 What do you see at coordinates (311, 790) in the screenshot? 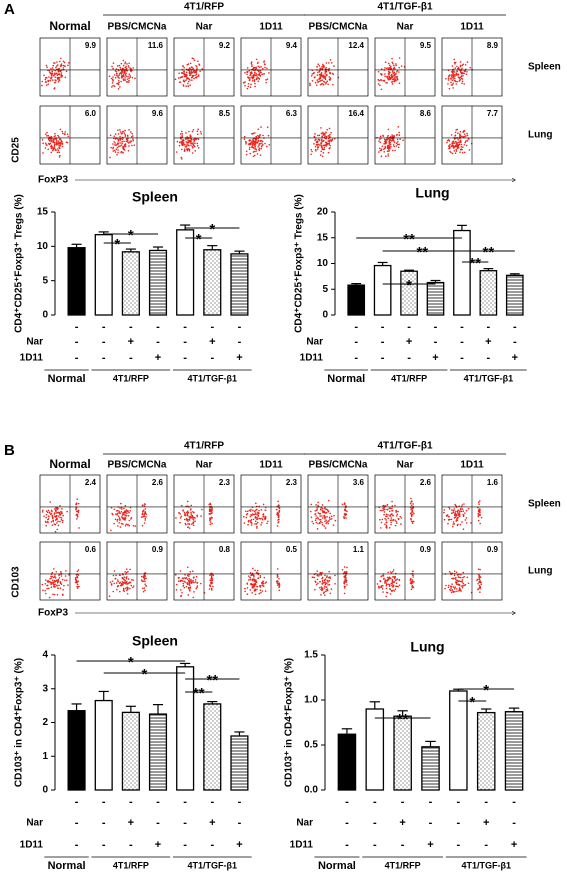
I see `y-tick-label: 0.0` at bounding box center [311, 790].